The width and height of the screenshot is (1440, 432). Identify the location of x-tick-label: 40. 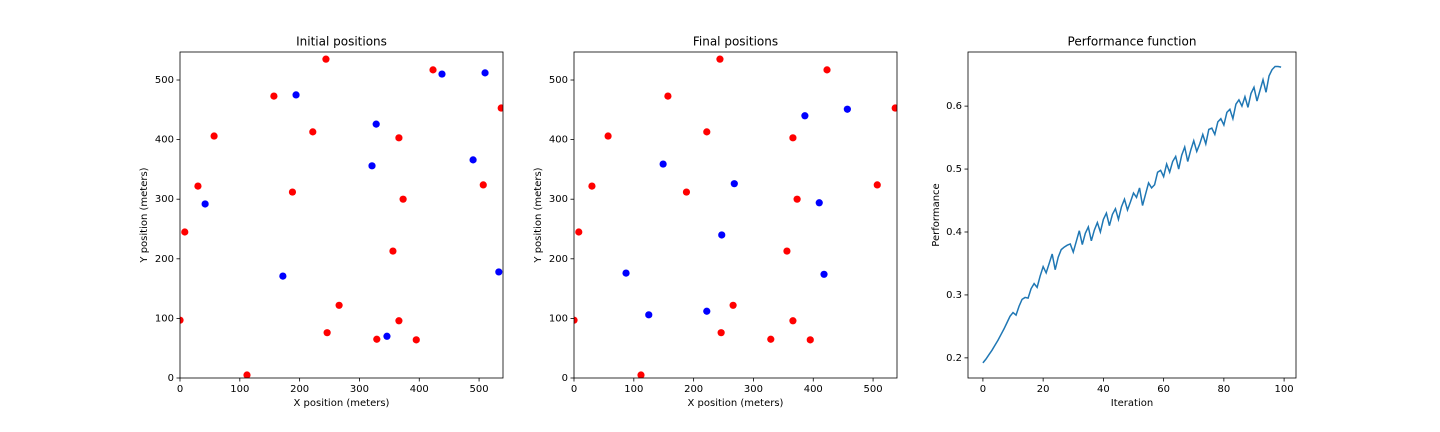
(1103, 389).